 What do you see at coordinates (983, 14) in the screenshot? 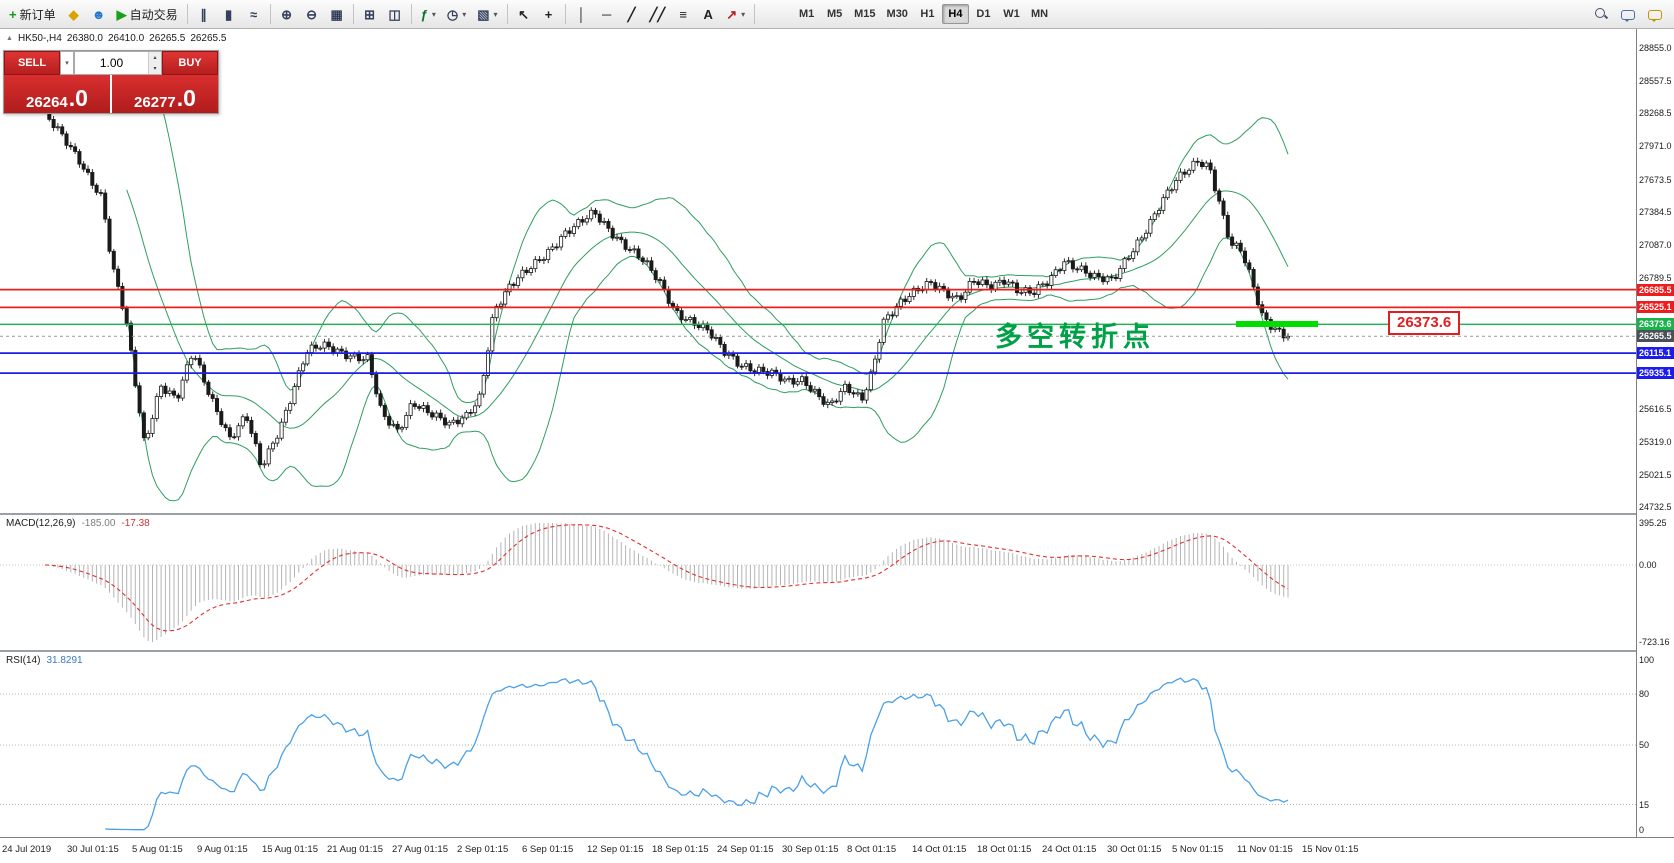
I see `timeframe-d1-button: D1` at bounding box center [983, 14].